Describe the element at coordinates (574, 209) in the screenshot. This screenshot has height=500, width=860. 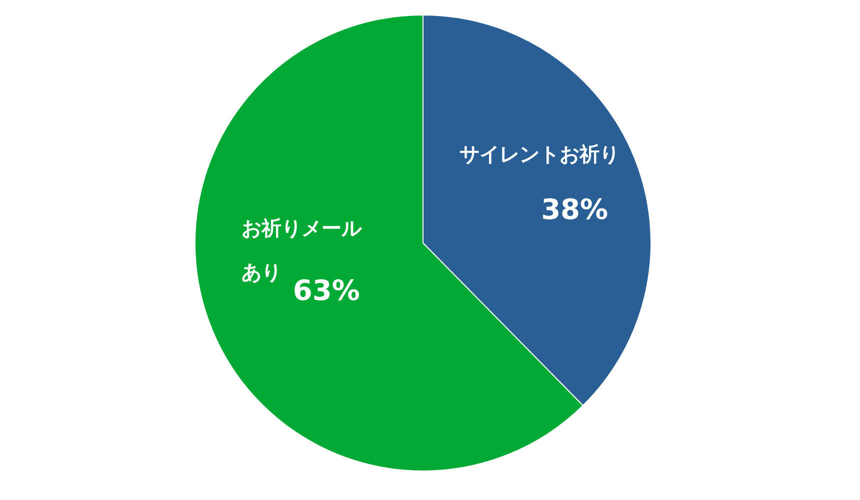
I see `data-label: 38%` at that location.